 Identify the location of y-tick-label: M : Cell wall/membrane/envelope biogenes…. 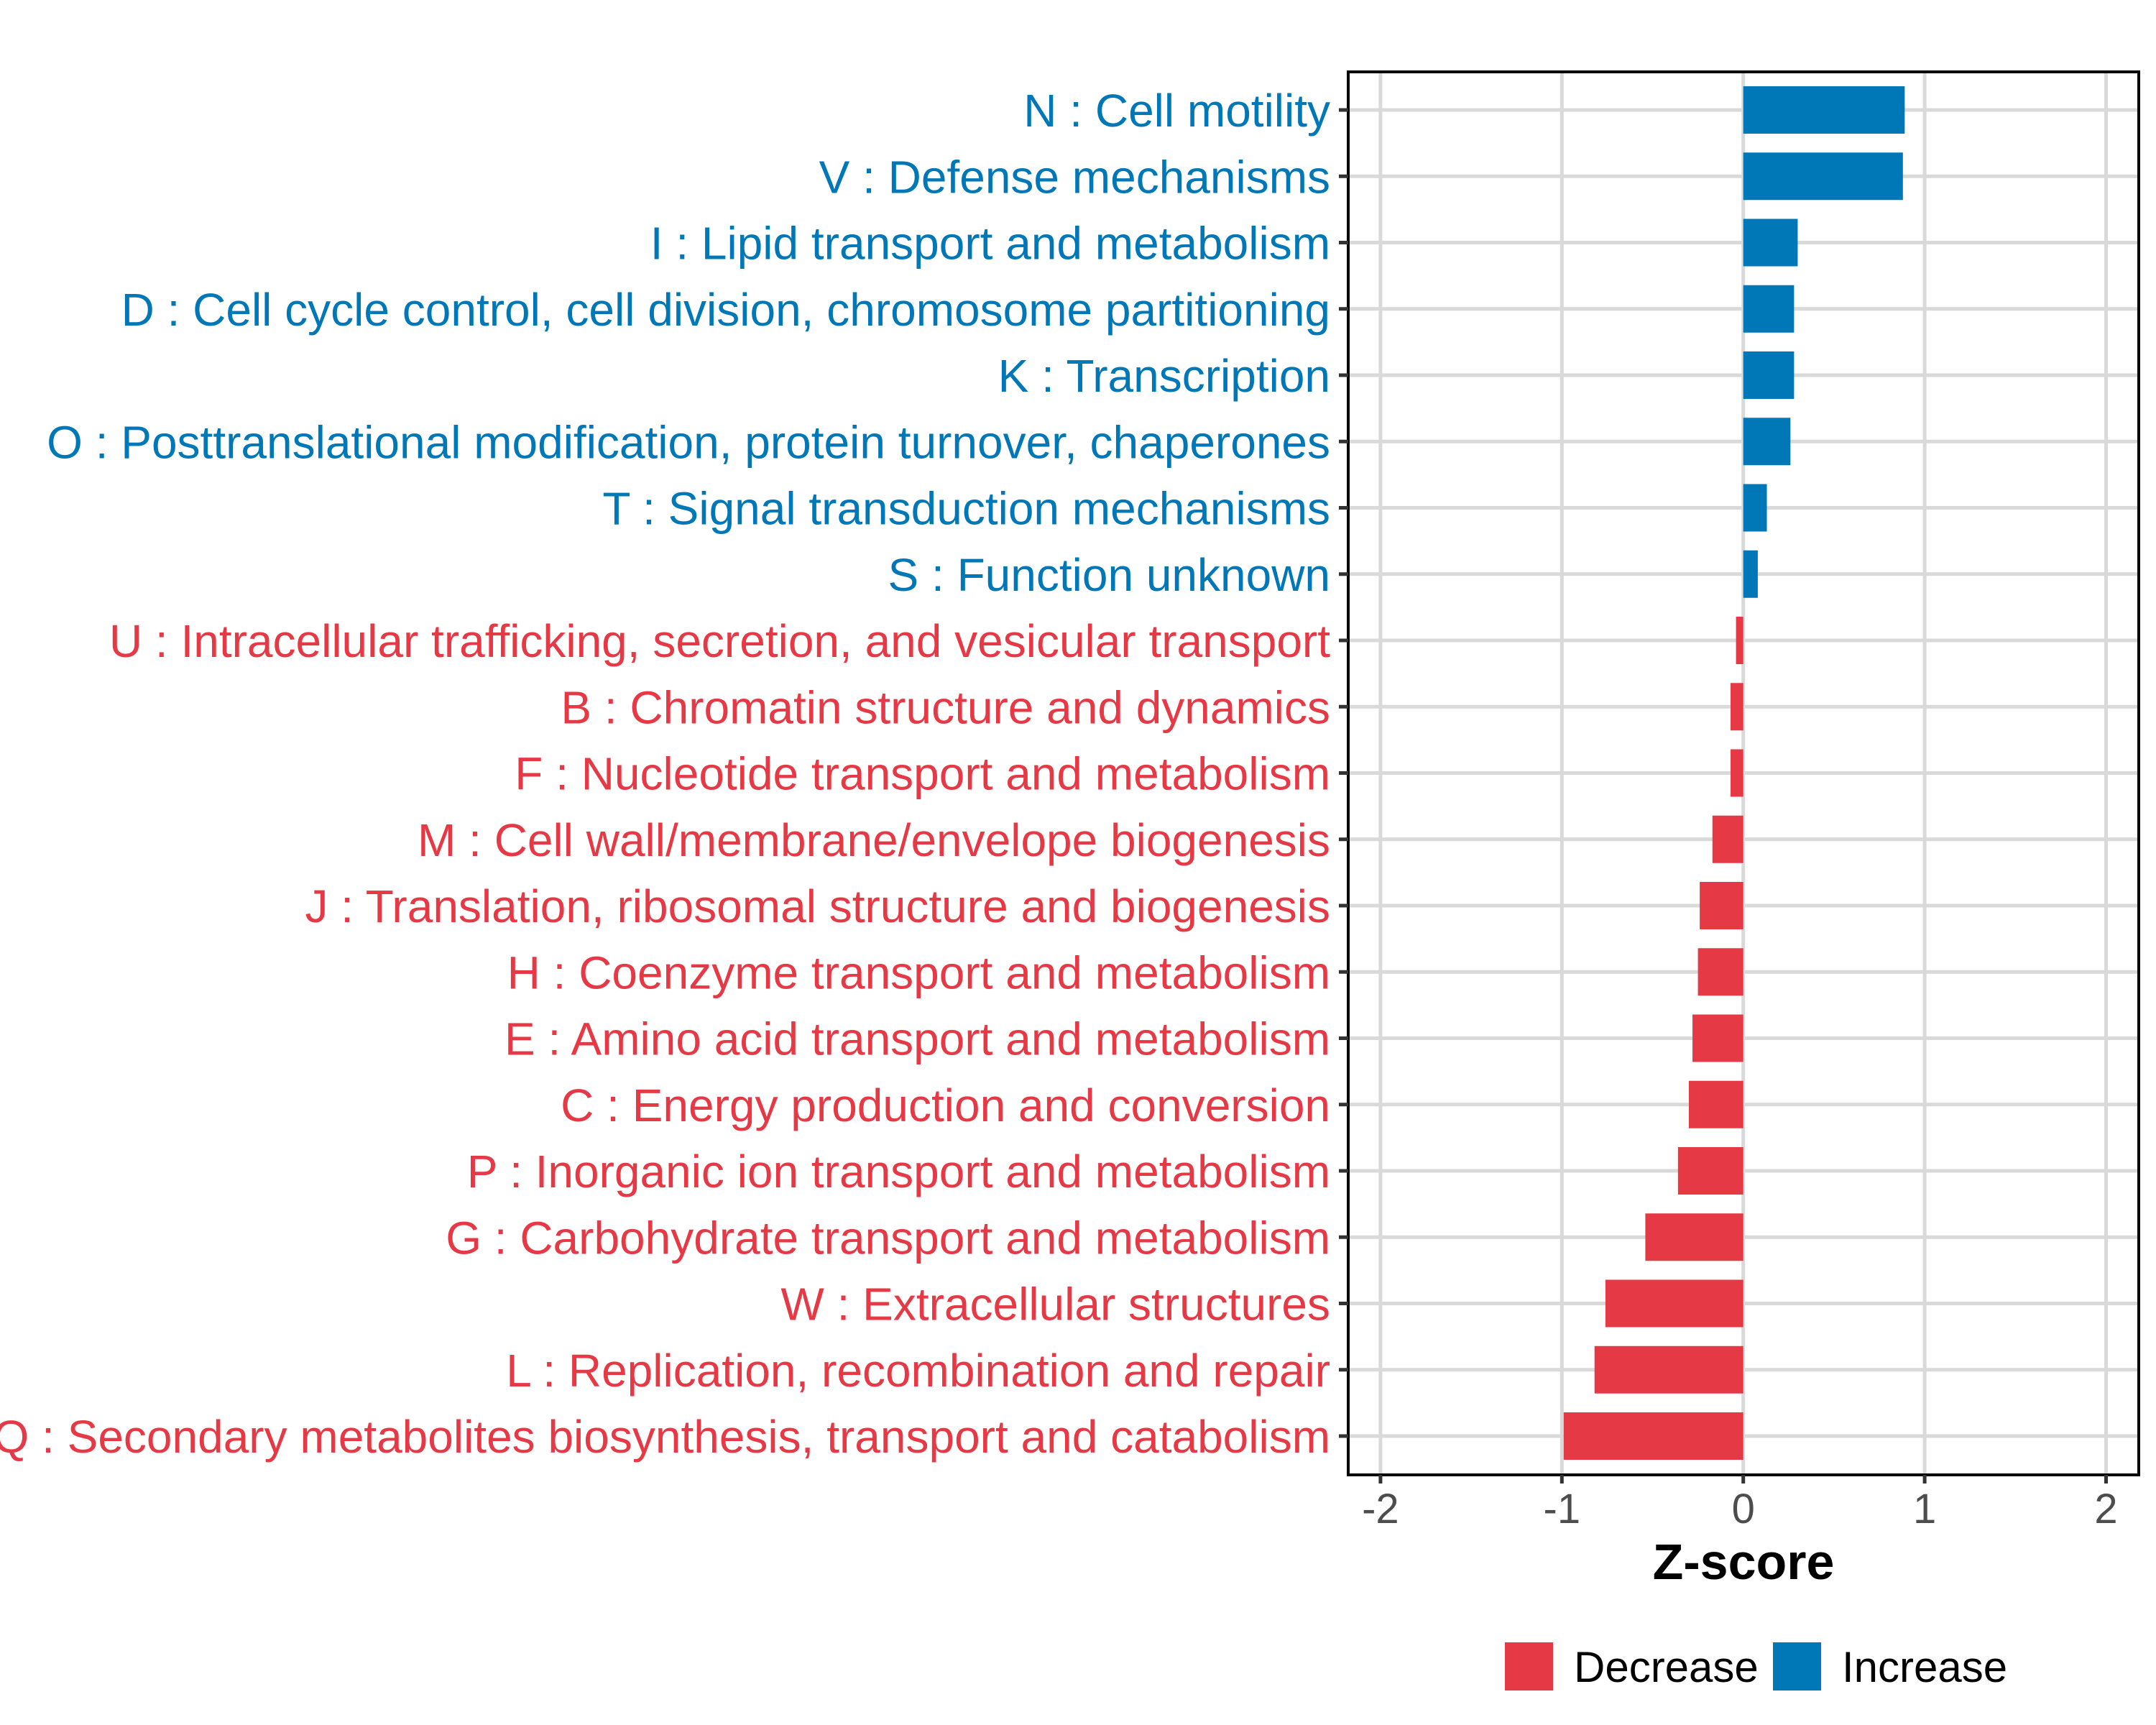
(874, 840).